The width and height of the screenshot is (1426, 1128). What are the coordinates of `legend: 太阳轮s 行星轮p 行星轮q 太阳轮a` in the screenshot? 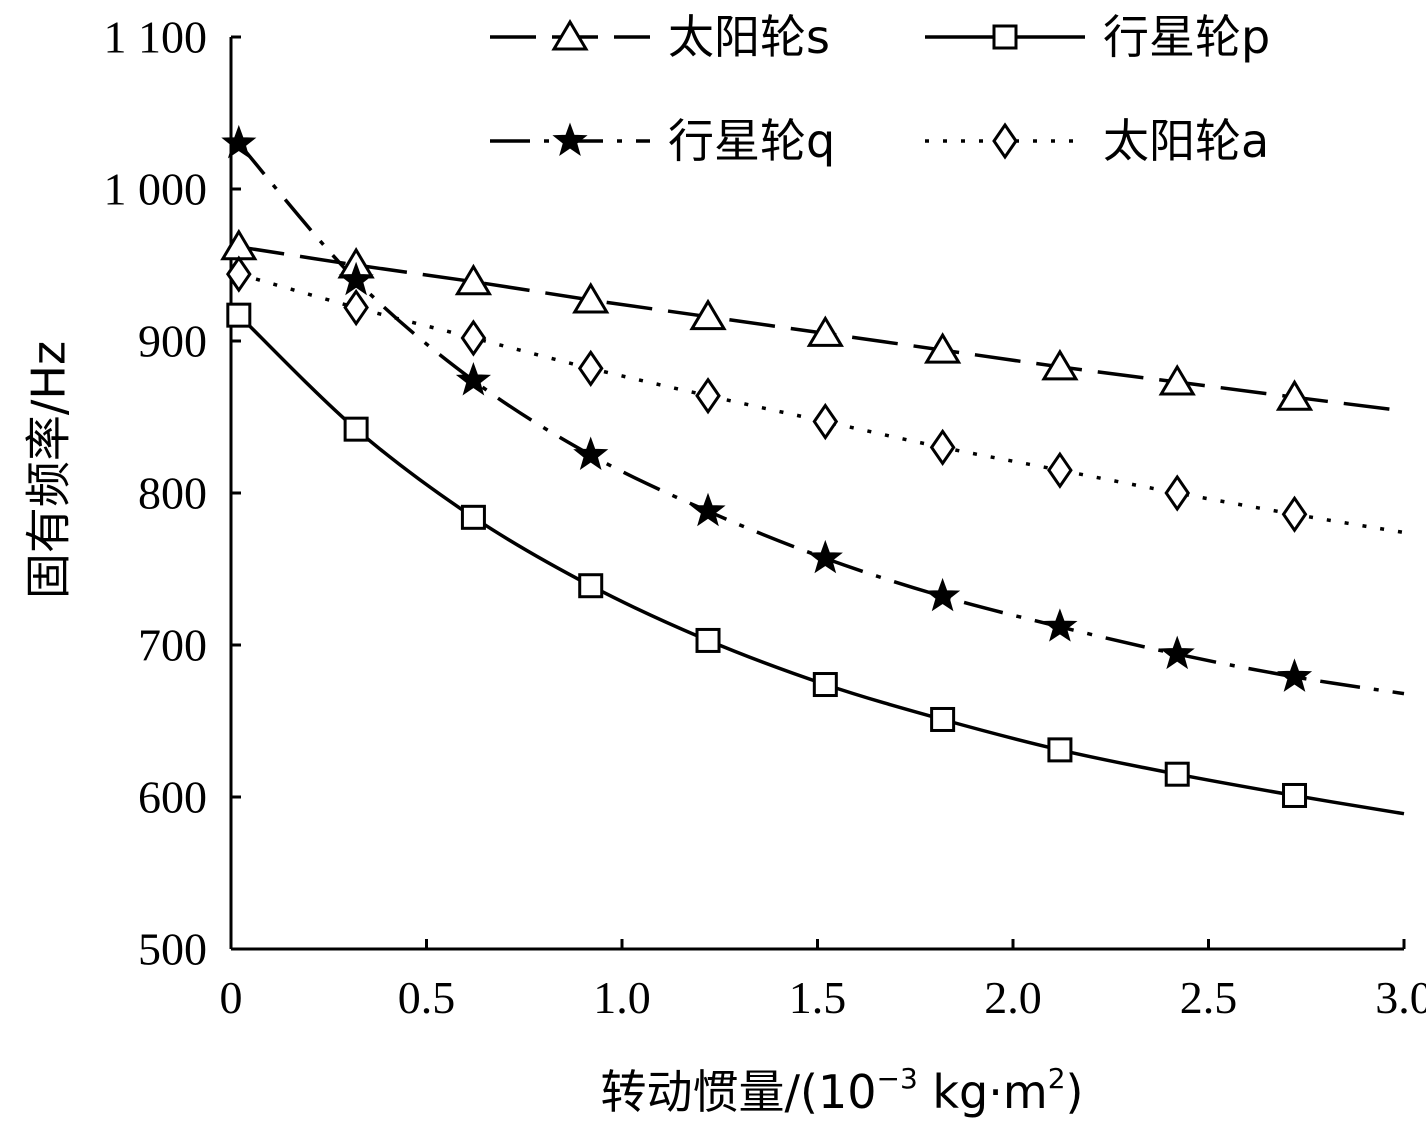 It's located at (880, 89).